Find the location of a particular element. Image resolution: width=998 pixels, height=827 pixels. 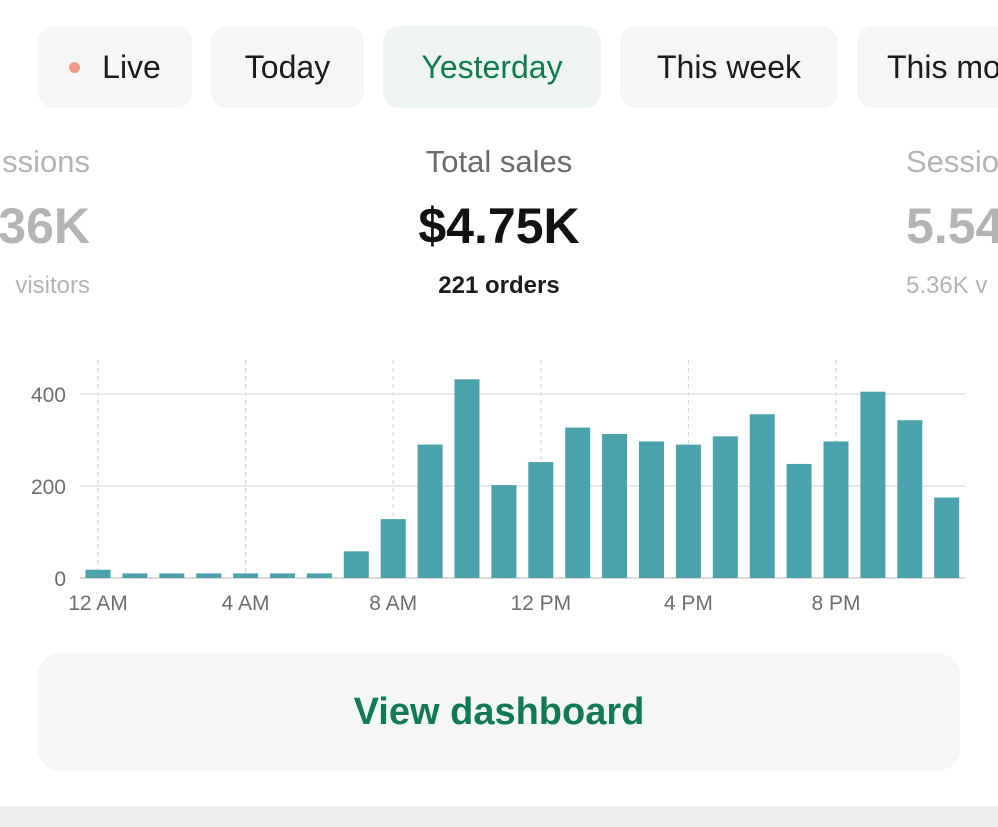

view-dashboard-label: View dashboard is located at coordinates (499, 711).